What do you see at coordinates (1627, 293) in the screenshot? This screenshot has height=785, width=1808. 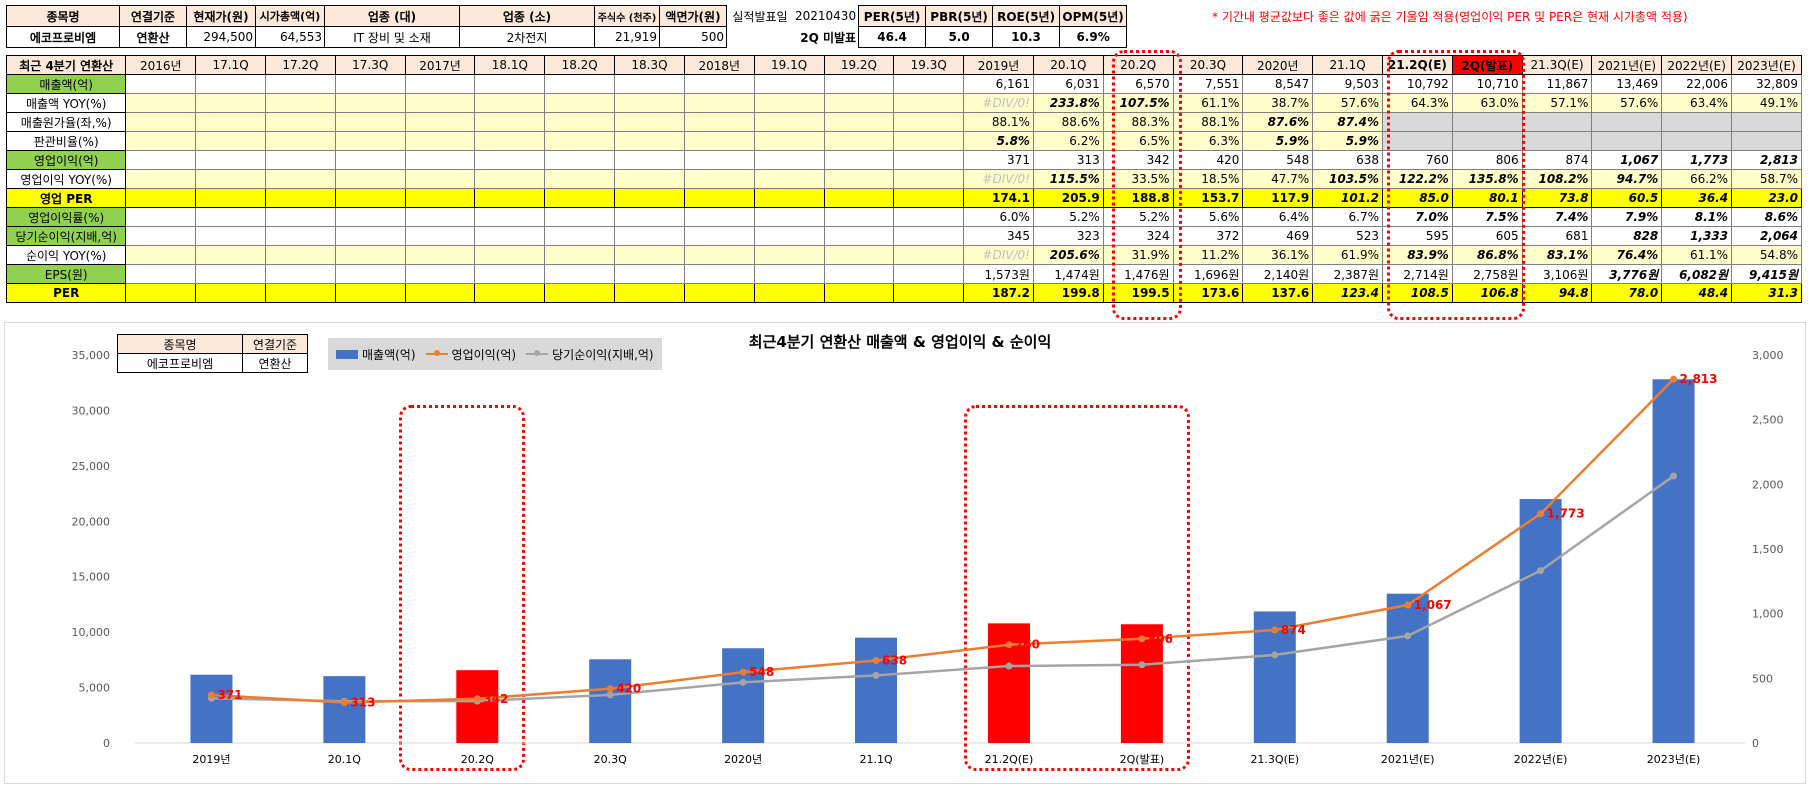 I see `table-cell: 78.0` at bounding box center [1627, 293].